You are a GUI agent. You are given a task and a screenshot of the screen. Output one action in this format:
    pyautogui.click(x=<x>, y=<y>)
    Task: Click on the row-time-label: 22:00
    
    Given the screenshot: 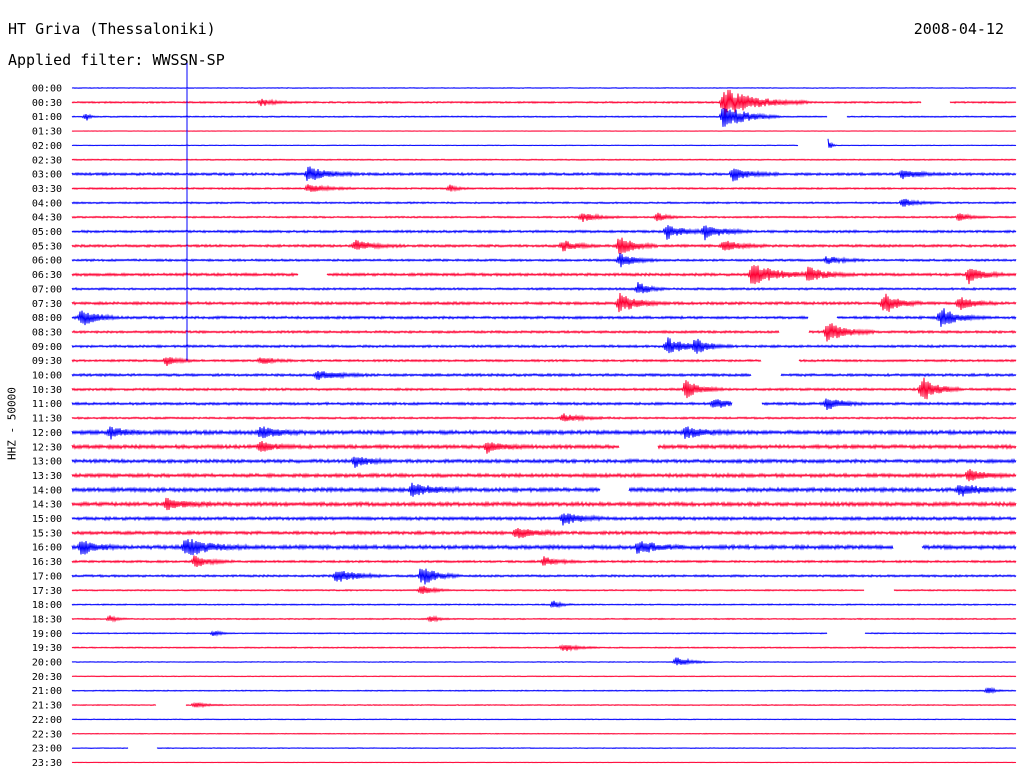 What is the action you would take?
    pyautogui.click(x=47, y=720)
    